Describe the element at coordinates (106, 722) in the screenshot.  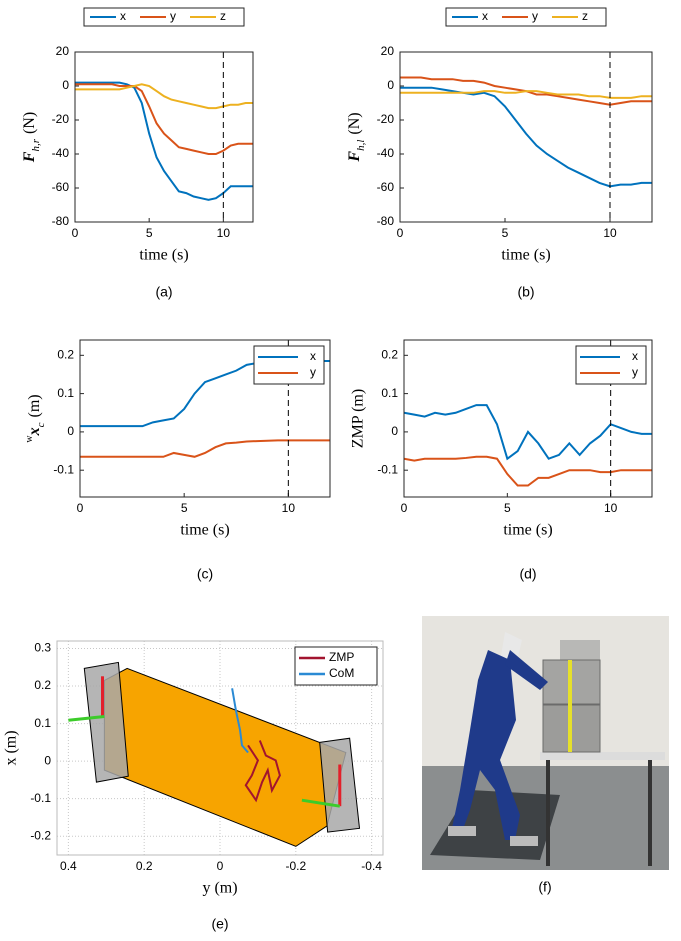
I see `region` at that location.